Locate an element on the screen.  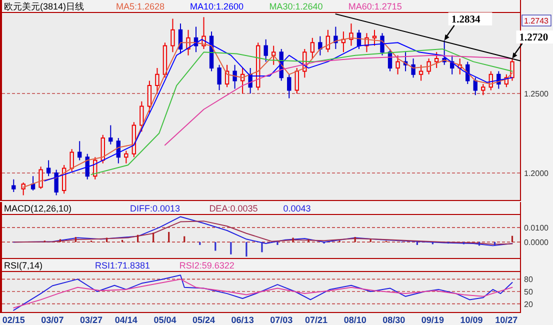
text: MA30:1.2640 is located at coordinates (296, 7).